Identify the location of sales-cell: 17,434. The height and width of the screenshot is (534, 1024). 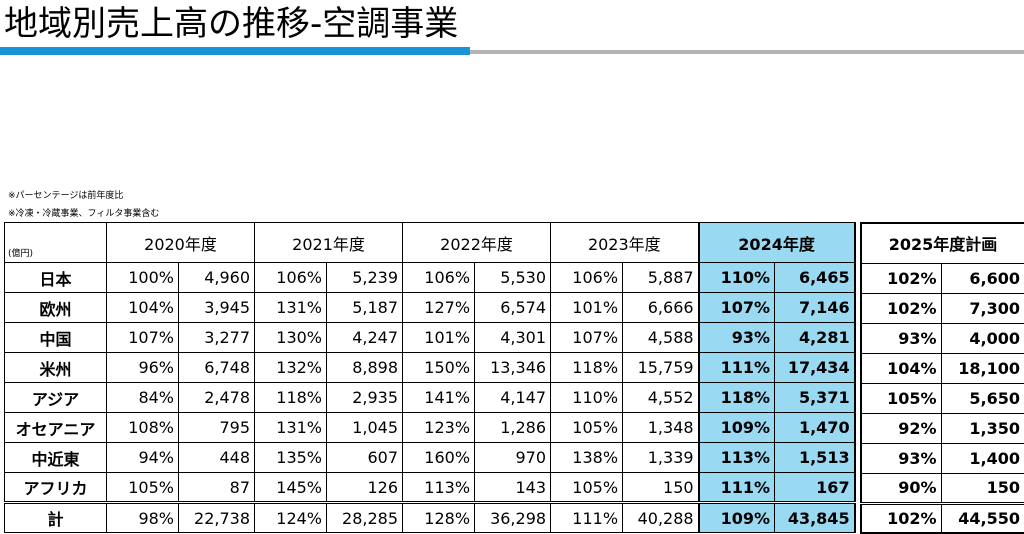
(815, 367).